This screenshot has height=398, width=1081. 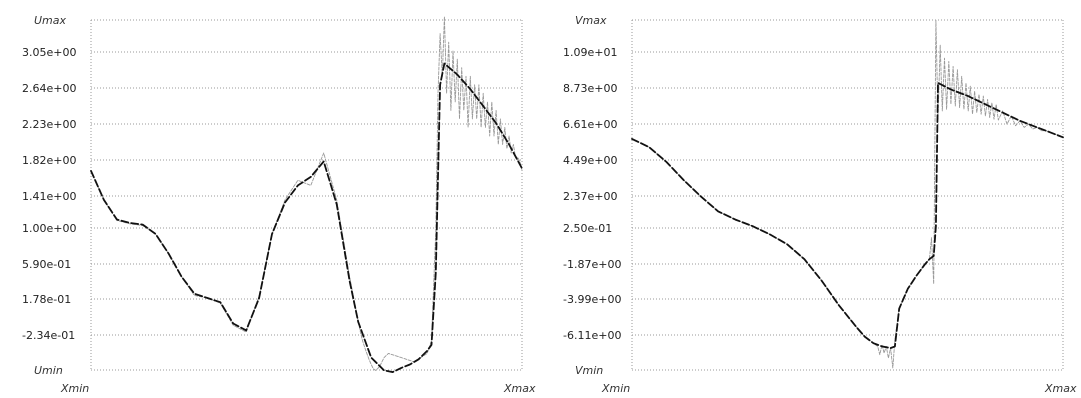 I want to click on u-y-tick-label: 2.23e+00, so click(x=49, y=124).